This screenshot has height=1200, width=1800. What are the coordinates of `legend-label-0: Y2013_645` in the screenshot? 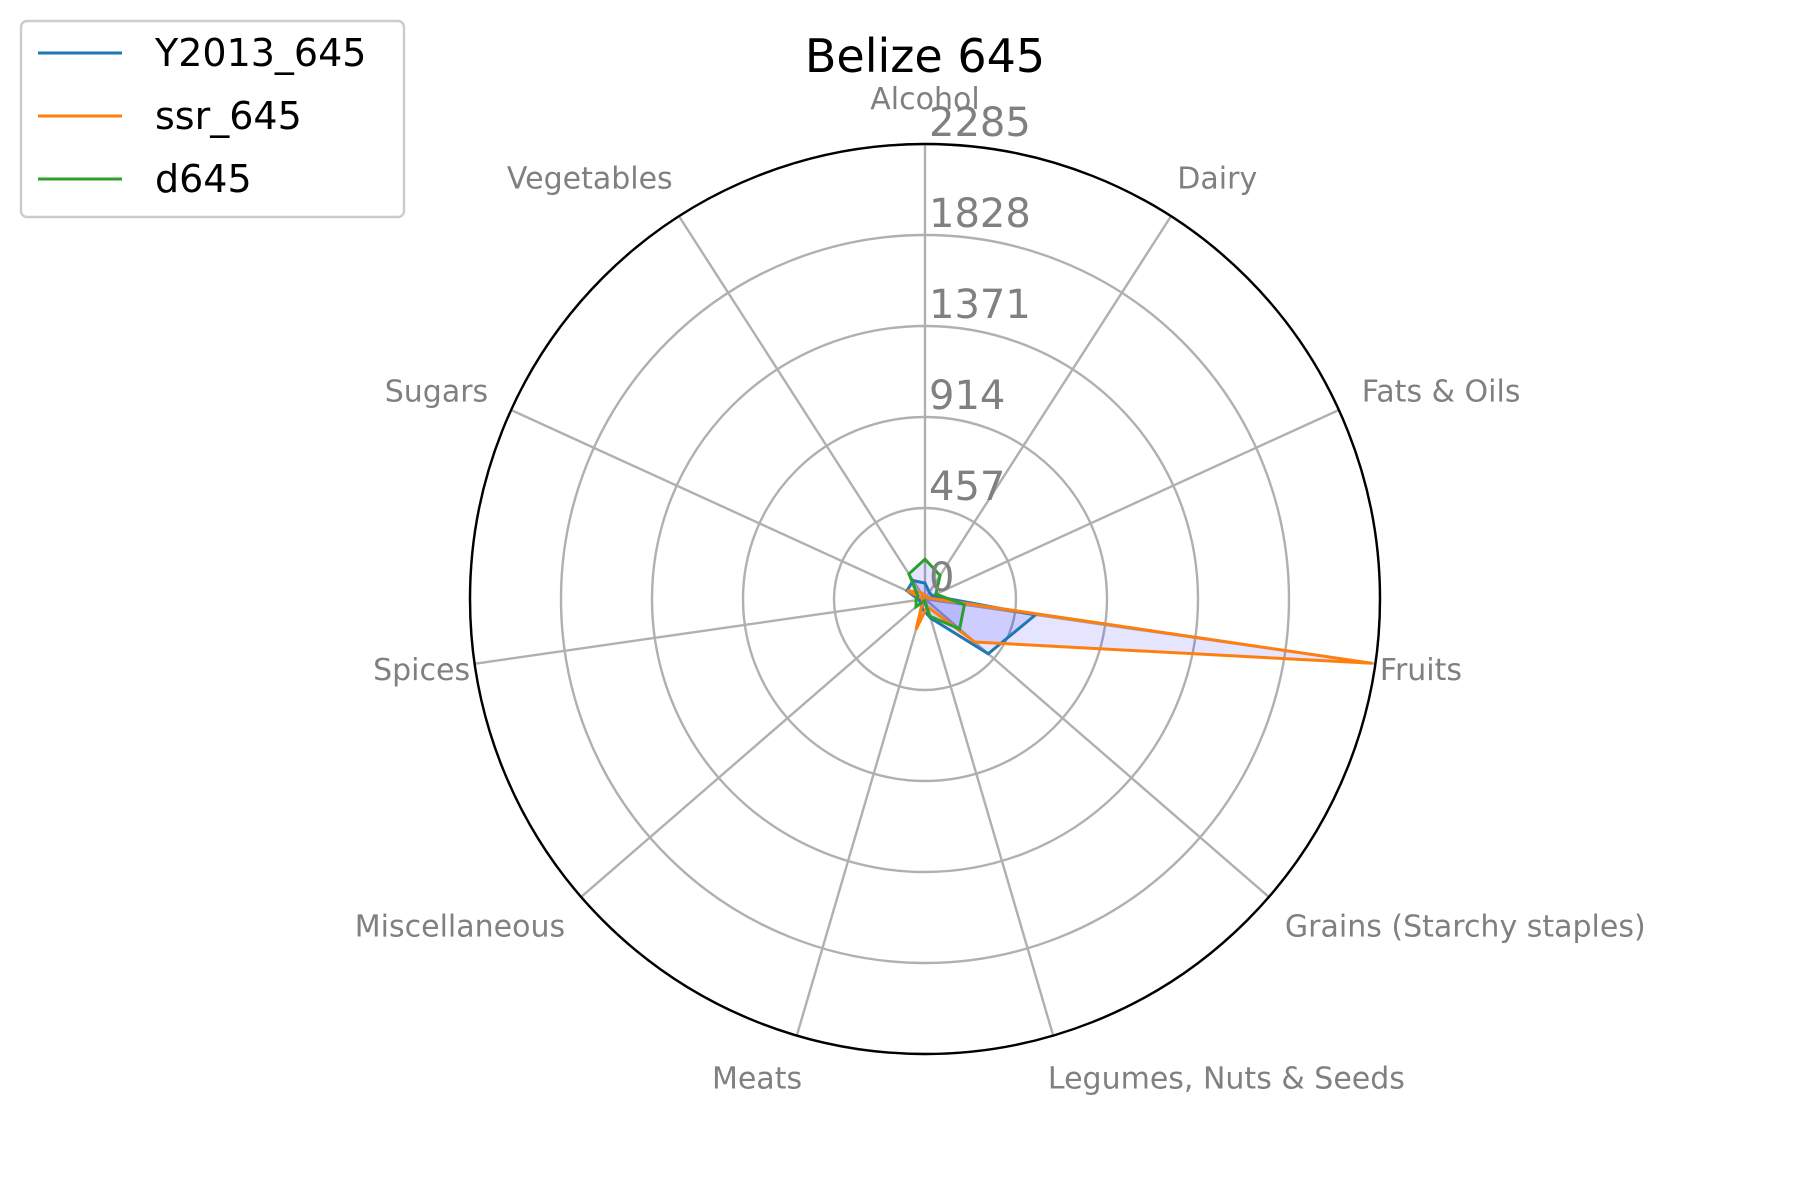 It's located at (260, 53).